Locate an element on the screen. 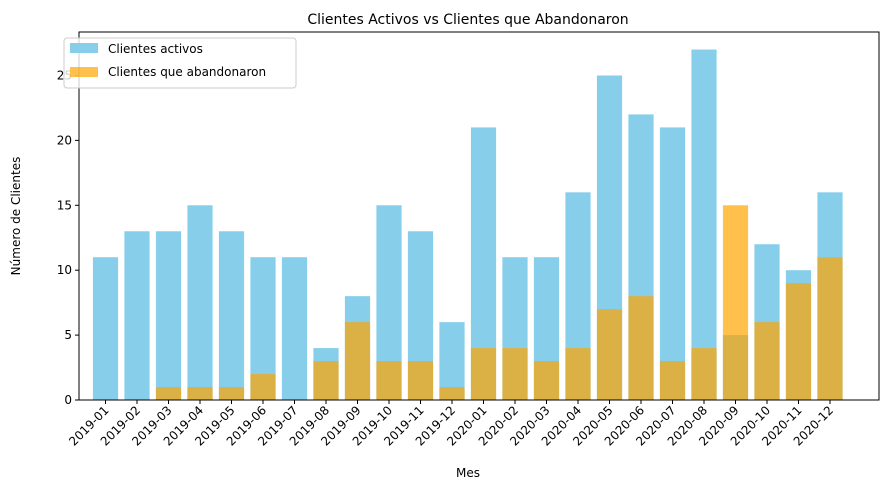 The image size is (889, 490). legend-label-churned: Clientes que abandonaron is located at coordinates (187, 72).